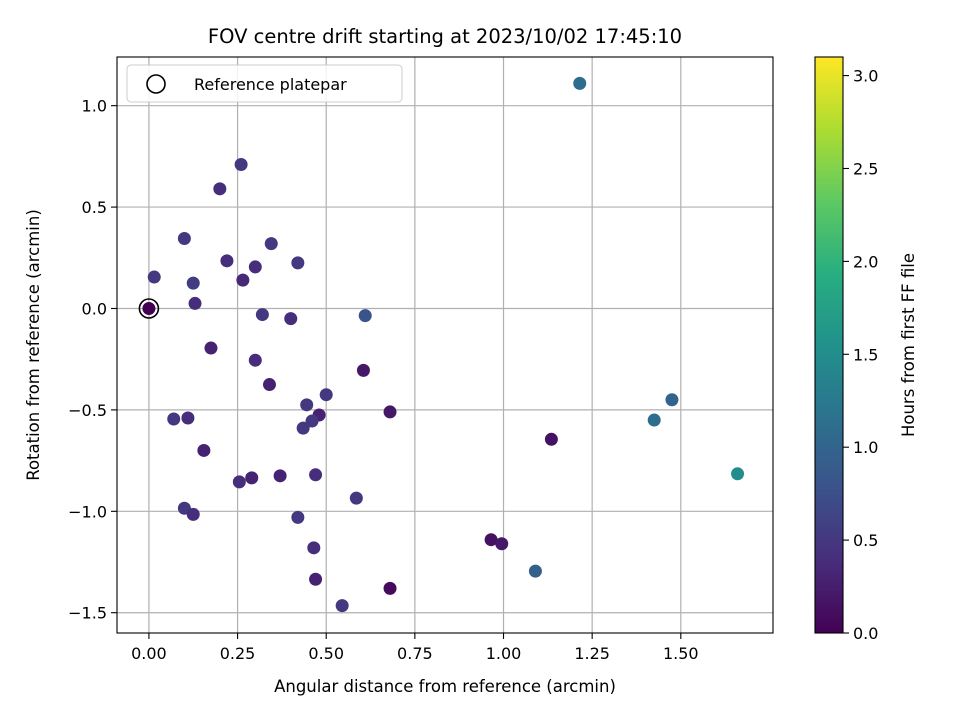  Describe the element at coordinates (865, 261) in the screenshot. I see `colorbar-tick-label: 2.0` at that location.